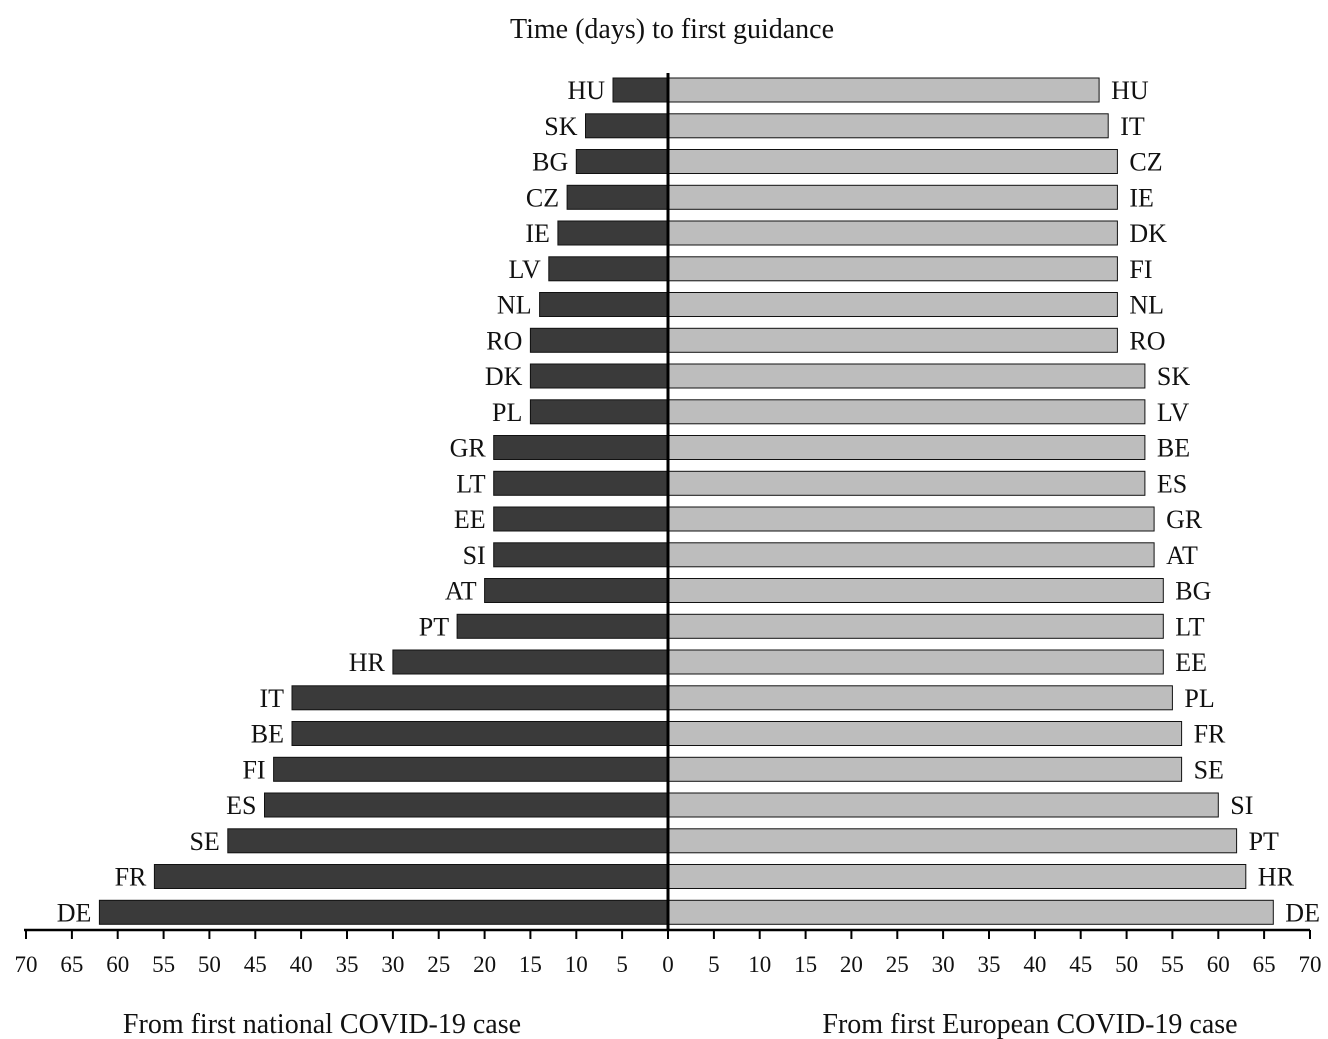 The image size is (1328, 1039). I want to click on label-right-hr: HR, so click(1276, 877).